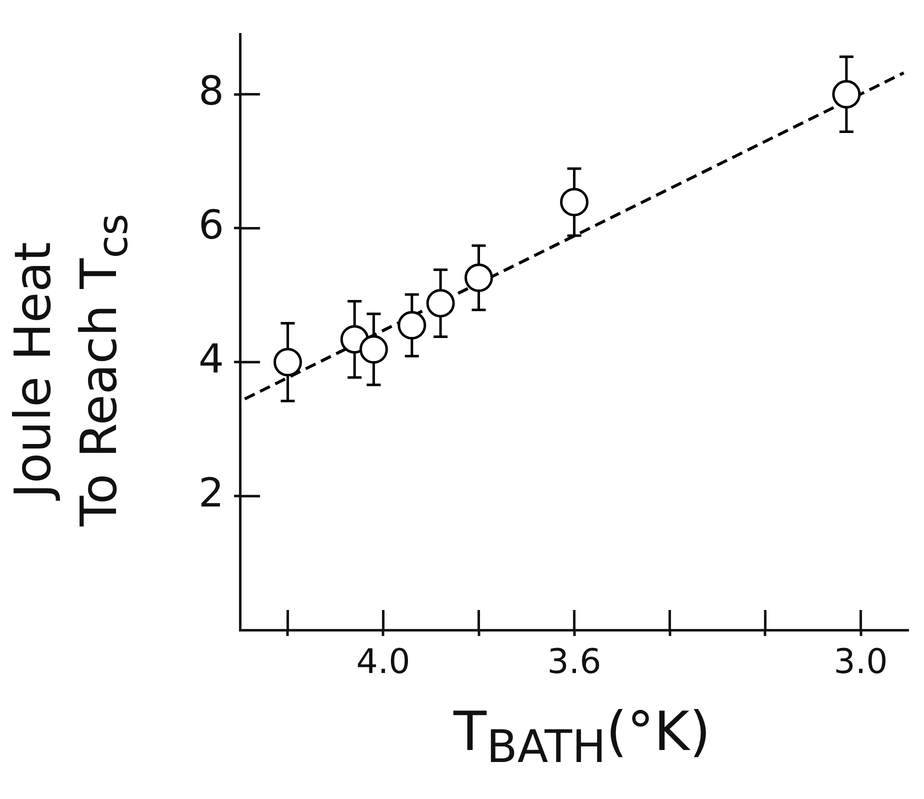 The height and width of the screenshot is (799, 924). Describe the element at coordinates (211, 359) in the screenshot. I see `y-tick-label: 4` at that location.